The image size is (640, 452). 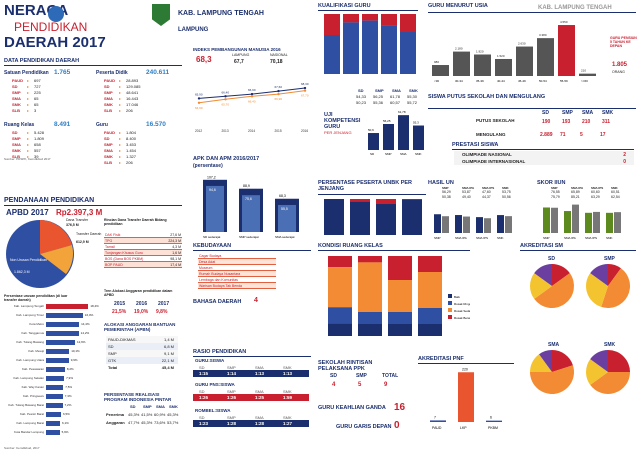 I want to click on rincian-label: Tunjangan Khusus Guru, so click(x=124, y=253).